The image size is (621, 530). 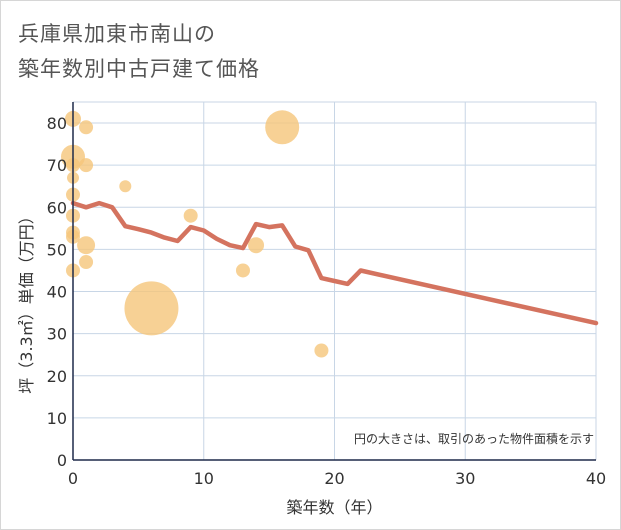 I want to click on y-tick-label-0: 0, so click(x=62, y=460).